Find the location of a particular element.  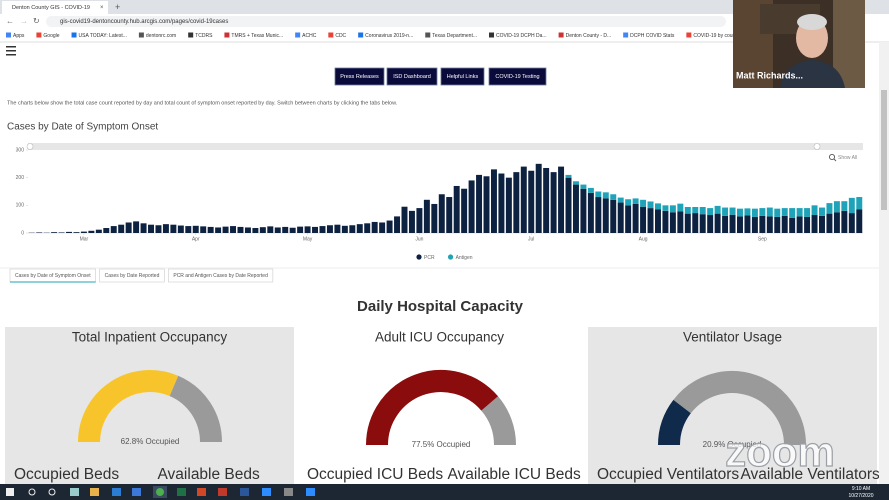

back-button: ← is located at coordinates (10, 21).